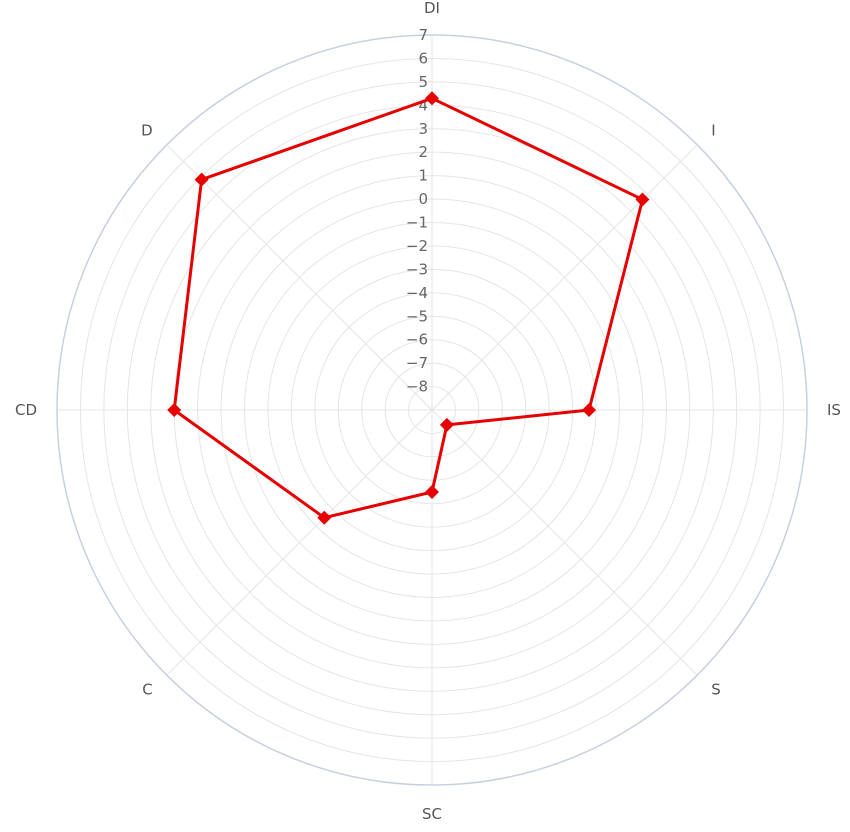 The width and height of the screenshot is (850, 832). I want to click on radial-tick-label: −2, so click(417, 246).